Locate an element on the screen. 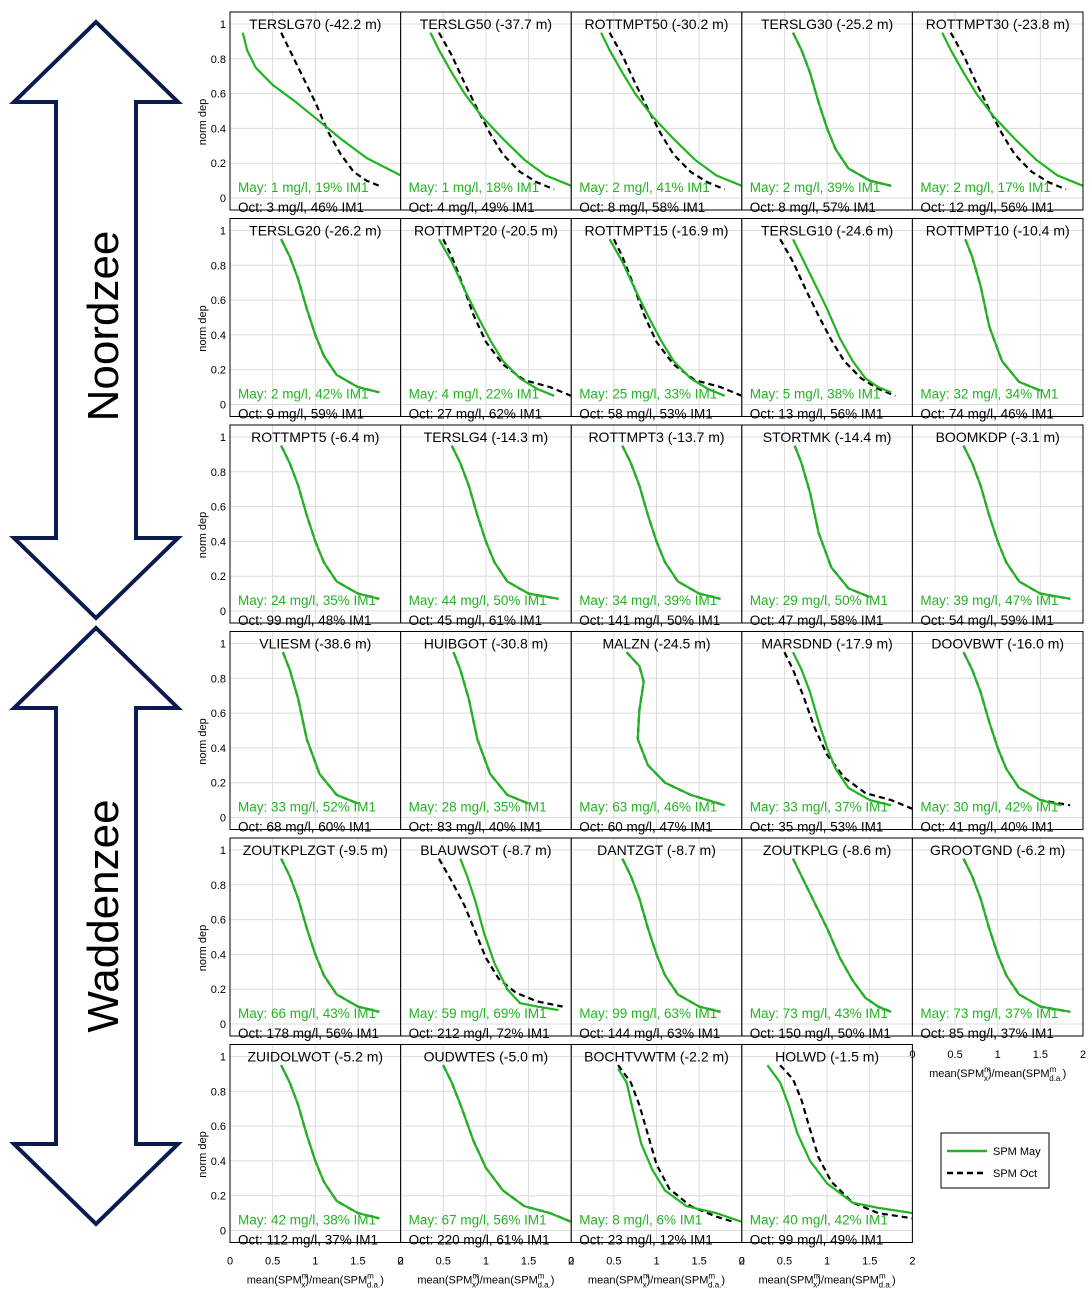 The image size is (1090, 1290). may-stat-label: May: 42 mg/l, 38% IM1 is located at coordinates (307, 1220).